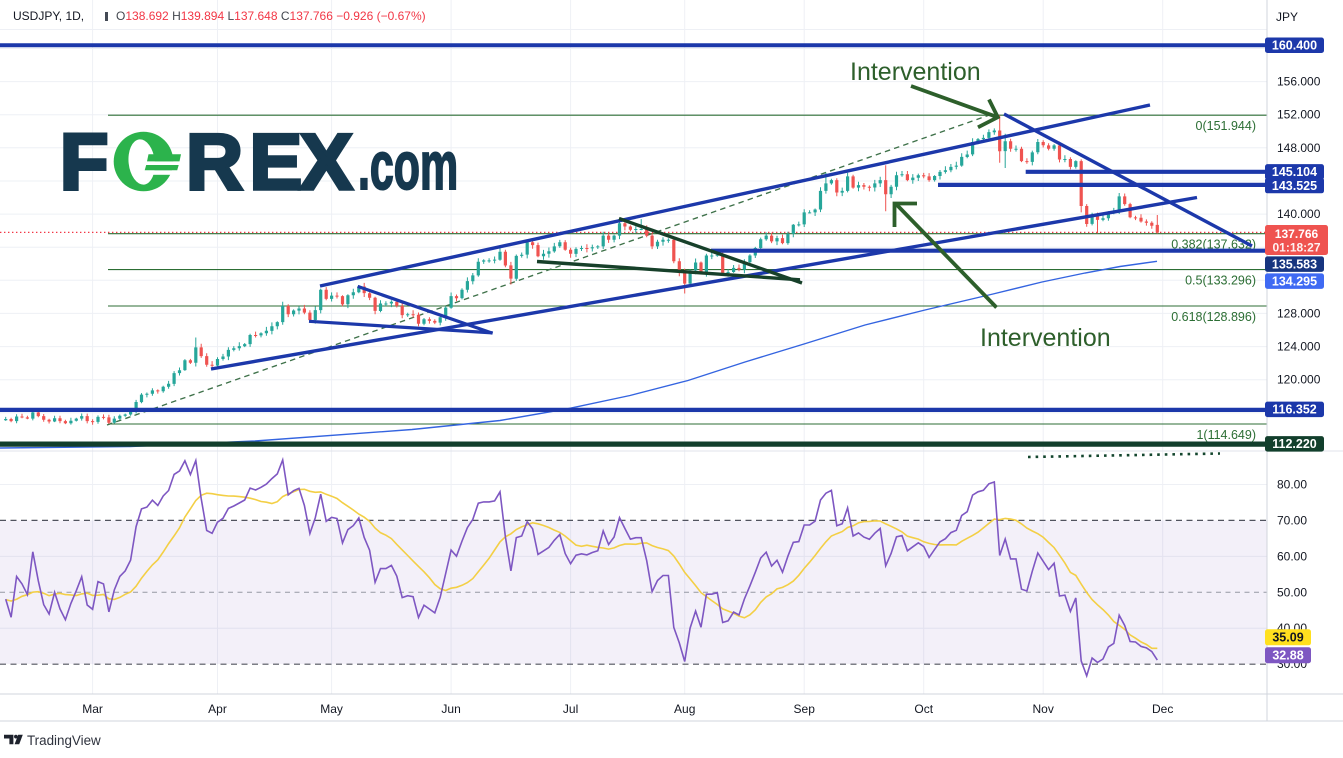 Image resolution: width=1343 pixels, height=758 pixels. I want to click on svg-text: Jul, so click(570, 709).